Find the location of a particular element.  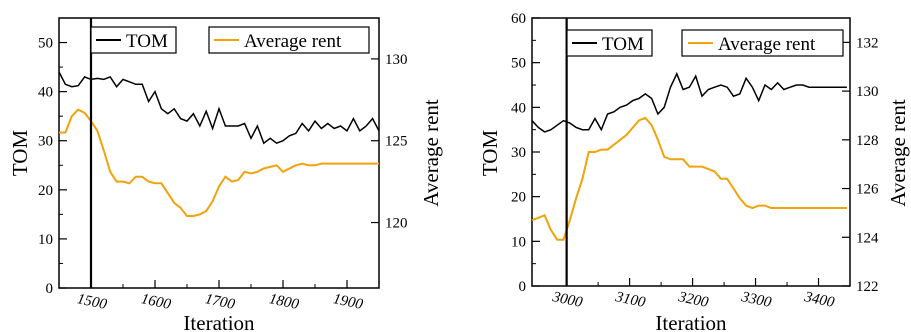

tom-line-right is located at coordinates (689, 102).